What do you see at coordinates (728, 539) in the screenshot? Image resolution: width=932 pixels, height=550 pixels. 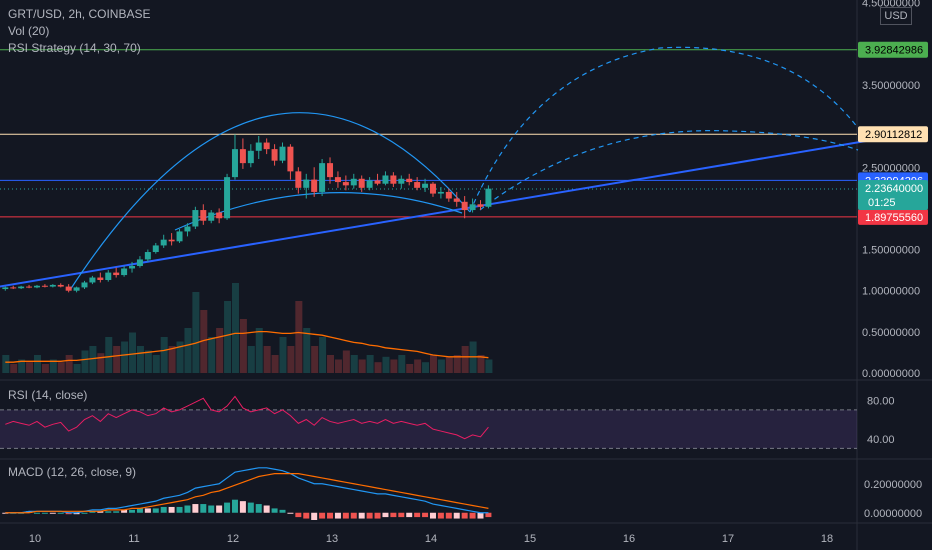 I see `x-axis-label: 17` at bounding box center [728, 539].